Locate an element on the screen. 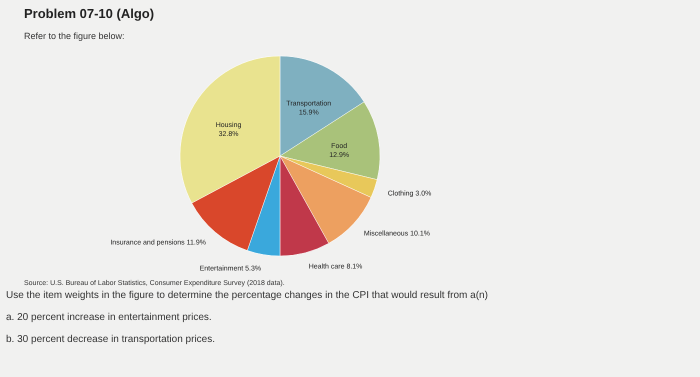 The width and height of the screenshot is (700, 377). text: Use the item weights in the figure to determine the percentage changes in the CPI that would result from a(n) is located at coordinates (247, 295).